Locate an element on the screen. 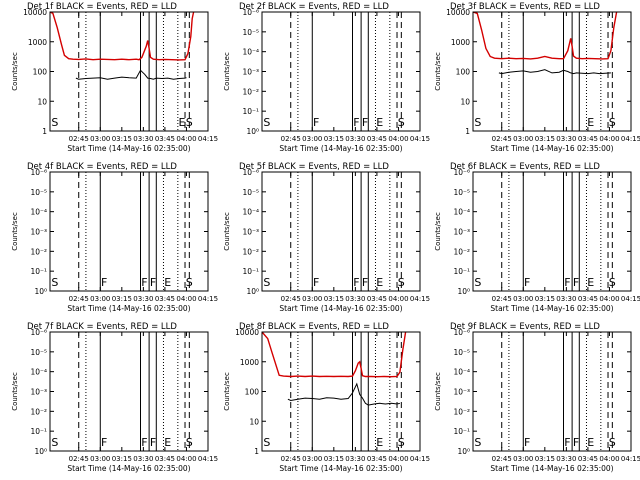  y-tick-label: 10000 is located at coordinates (458, 12).